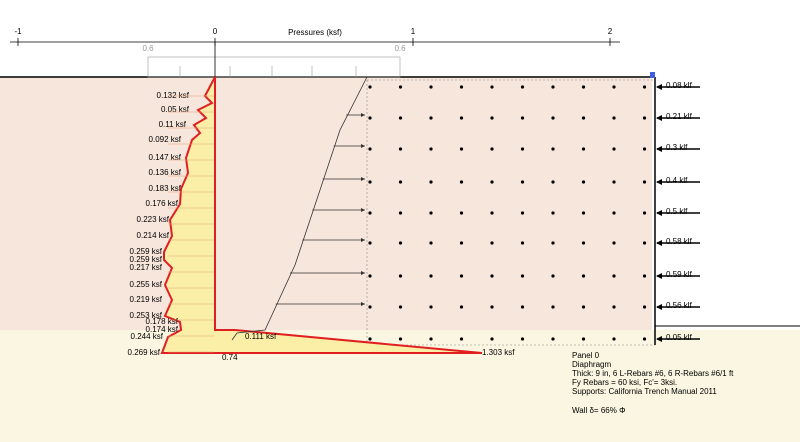 This screenshot has height=442, width=800. I want to click on pressure-label: 0.217 ksf, so click(146, 267).